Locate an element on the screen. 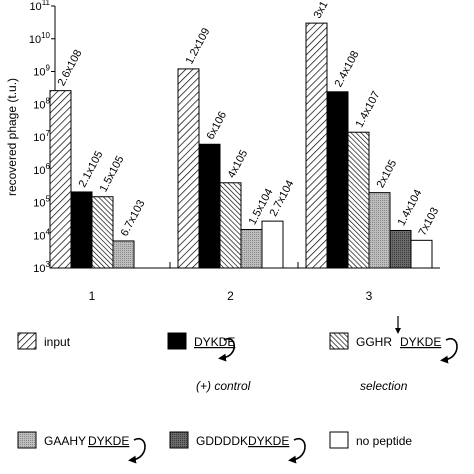  y-axis-label: recovered phage (t.u.) is located at coordinates (12, 137).